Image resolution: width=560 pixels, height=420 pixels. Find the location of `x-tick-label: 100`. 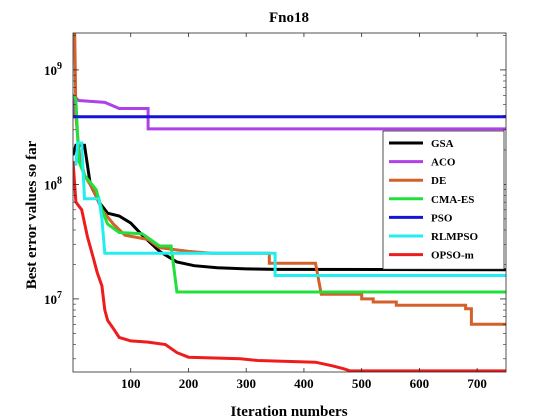

x-tick-label: 100 is located at coordinates (131, 383).